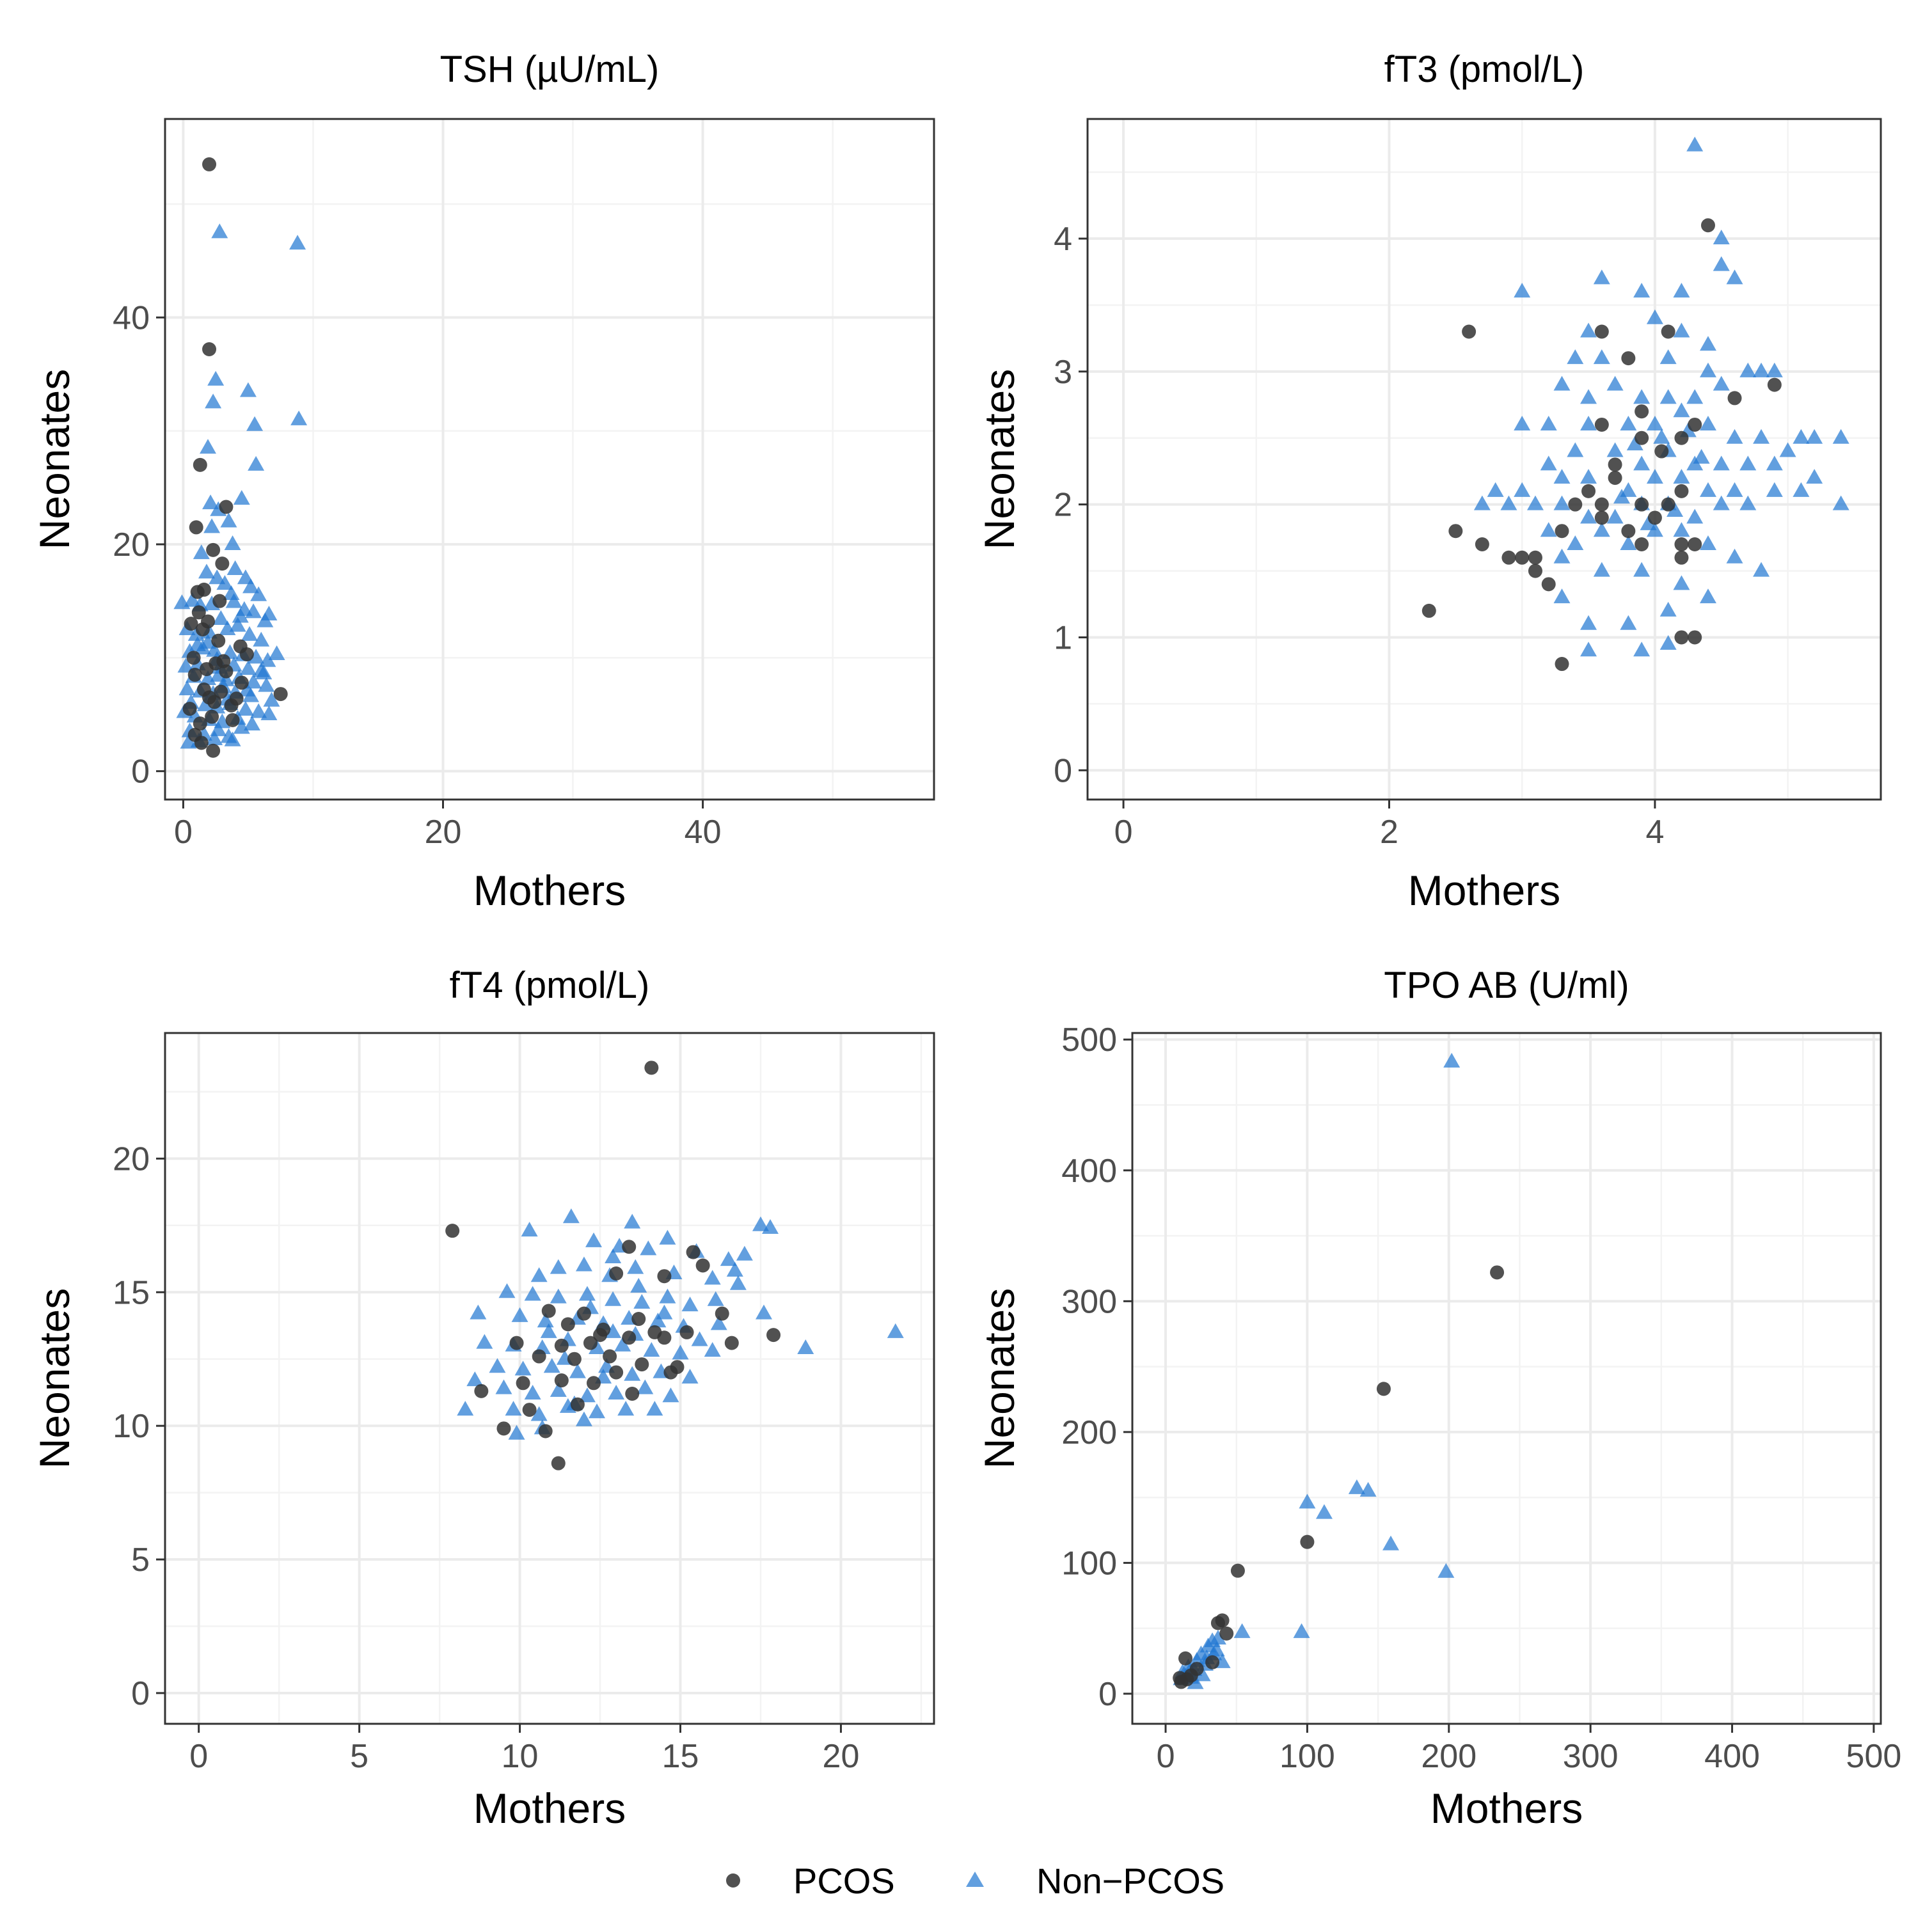  I want to click on panel-background, so click(549, 460).